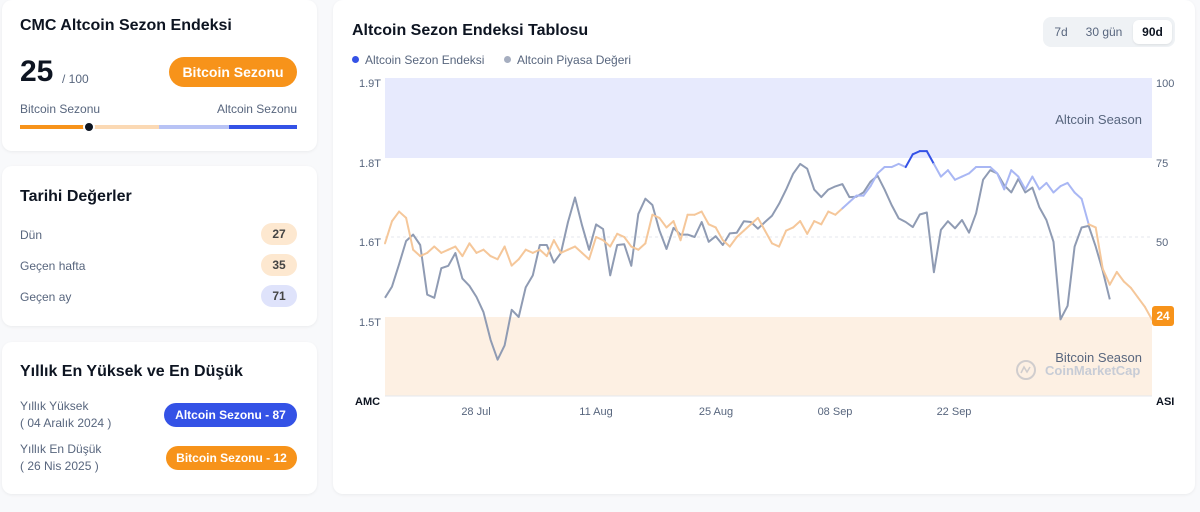  What do you see at coordinates (158, 235) in the screenshot?
I see `history-row-yesterday: Dün 27` at bounding box center [158, 235].